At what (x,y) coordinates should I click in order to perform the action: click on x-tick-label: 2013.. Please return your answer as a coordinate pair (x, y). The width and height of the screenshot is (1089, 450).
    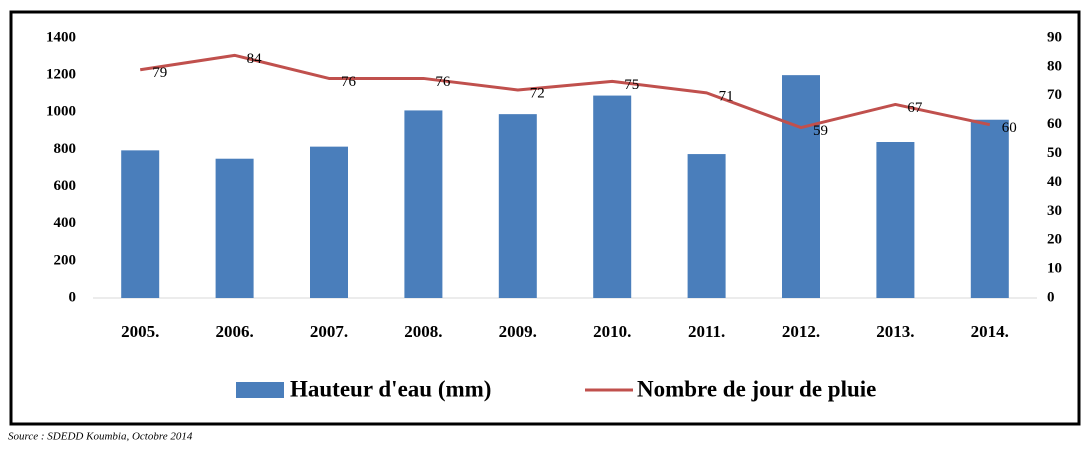
    Looking at the image, I should click on (895, 331).